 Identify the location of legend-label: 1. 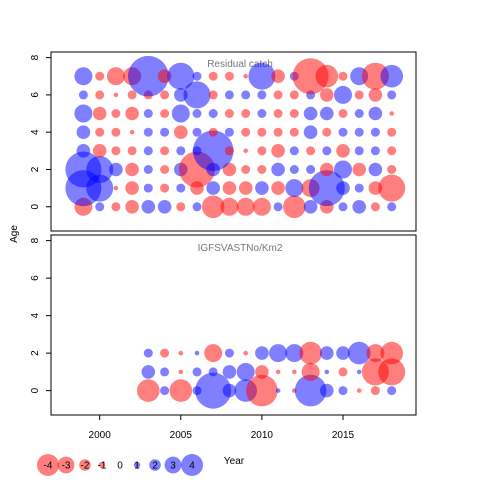
(137, 466).